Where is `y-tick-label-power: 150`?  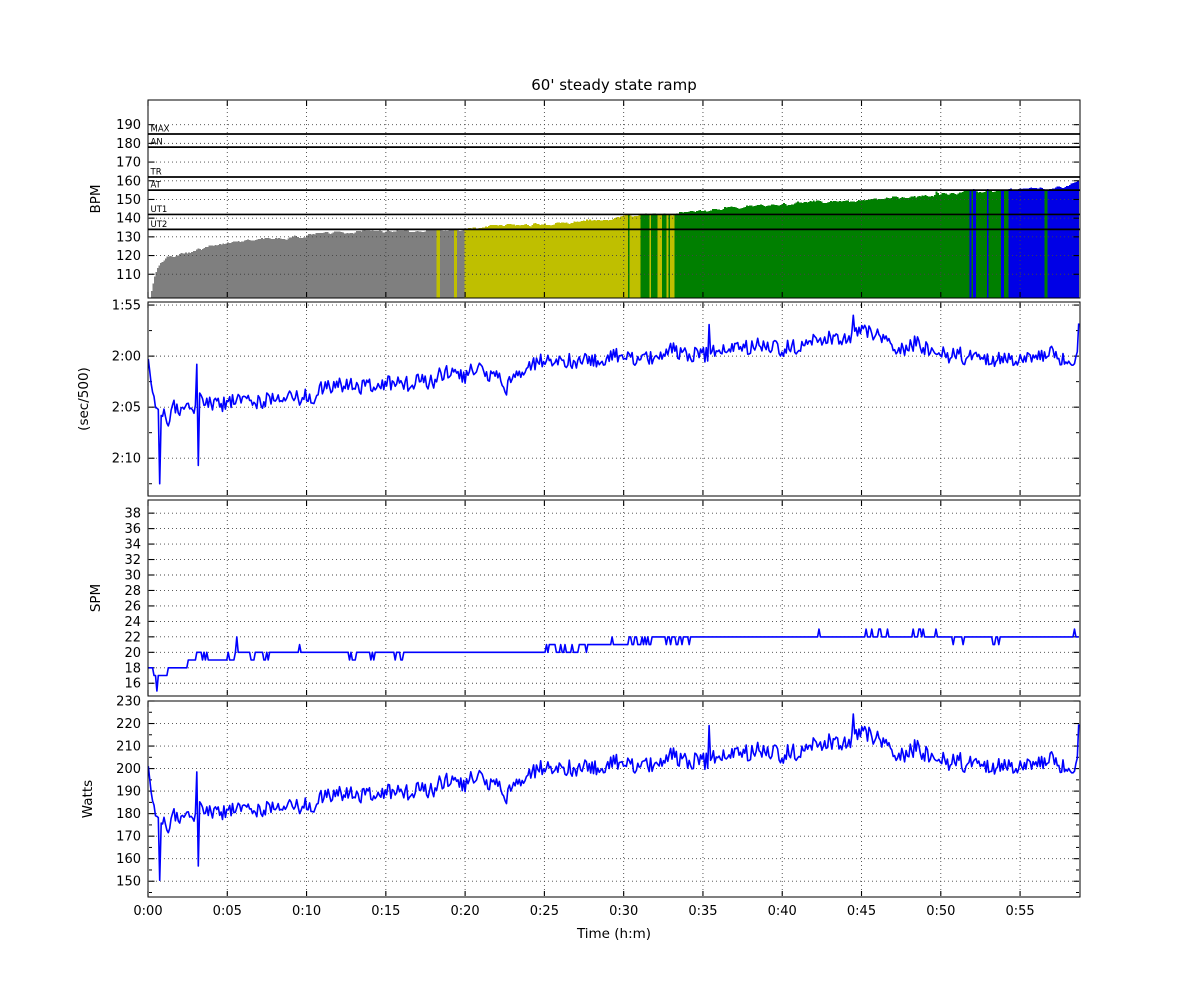 y-tick-label-power: 150 is located at coordinates (128, 882).